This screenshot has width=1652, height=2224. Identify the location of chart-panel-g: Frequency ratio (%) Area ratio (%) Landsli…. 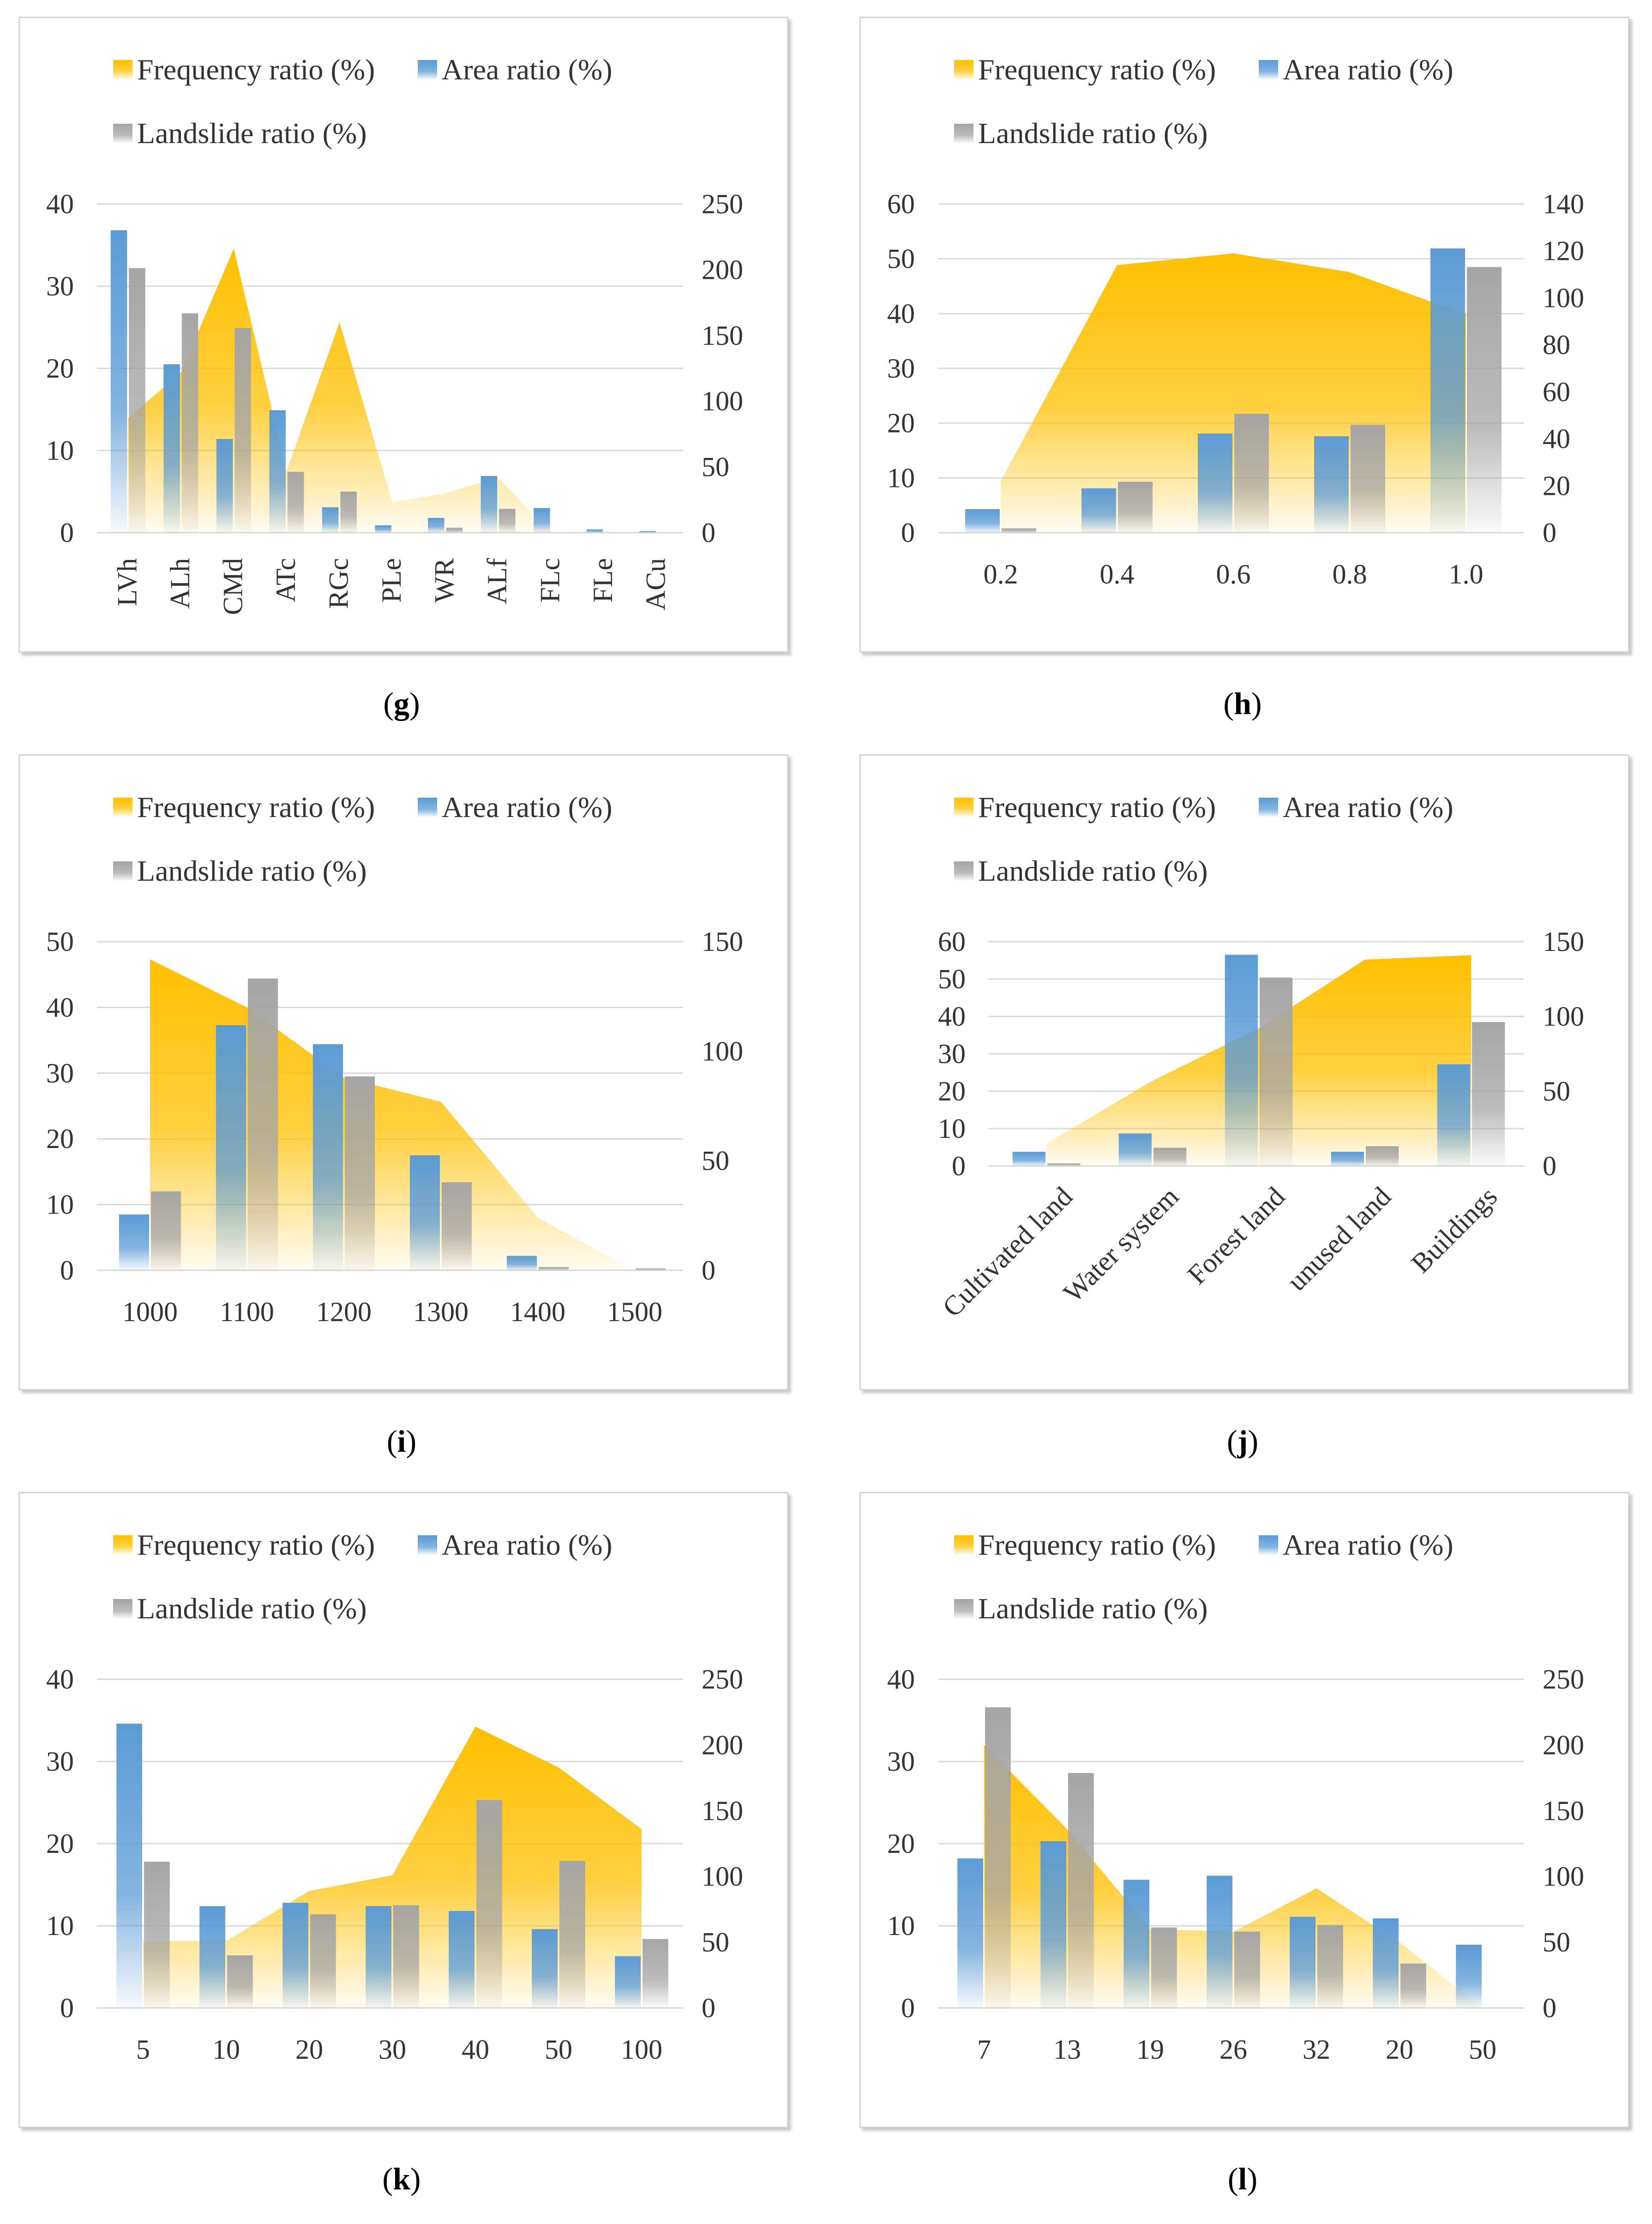
(403, 335).